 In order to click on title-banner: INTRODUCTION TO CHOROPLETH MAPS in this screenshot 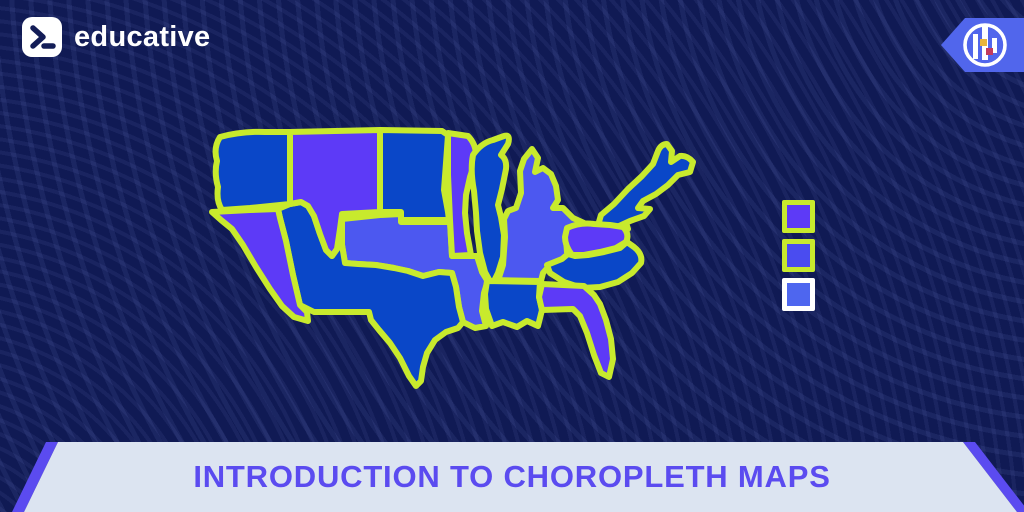, I will do `click(512, 477)`.